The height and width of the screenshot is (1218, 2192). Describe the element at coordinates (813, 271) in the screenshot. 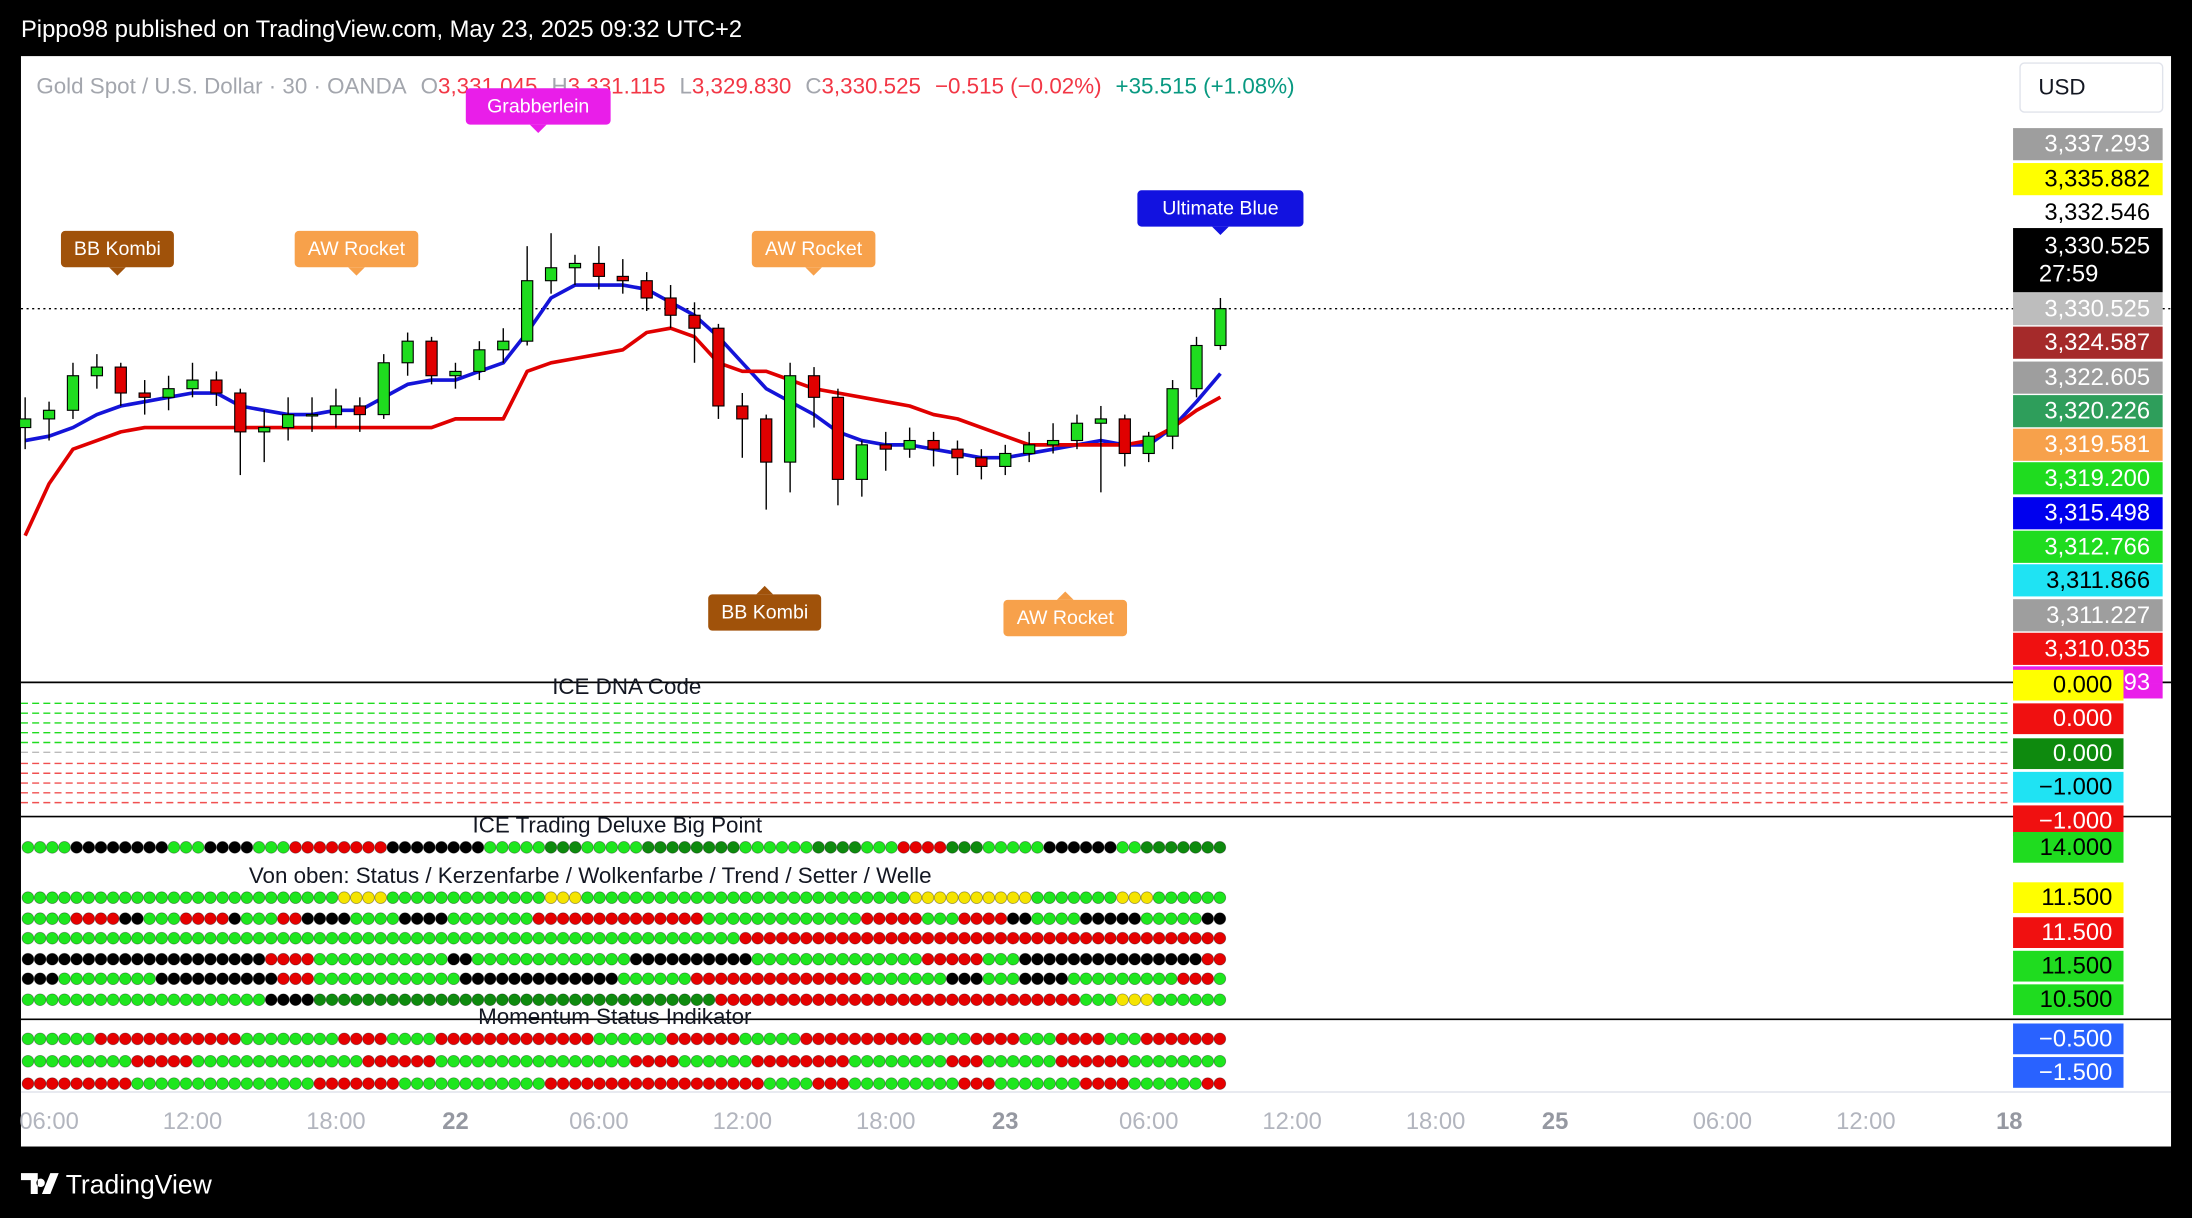

I see `signal-pointer` at that location.